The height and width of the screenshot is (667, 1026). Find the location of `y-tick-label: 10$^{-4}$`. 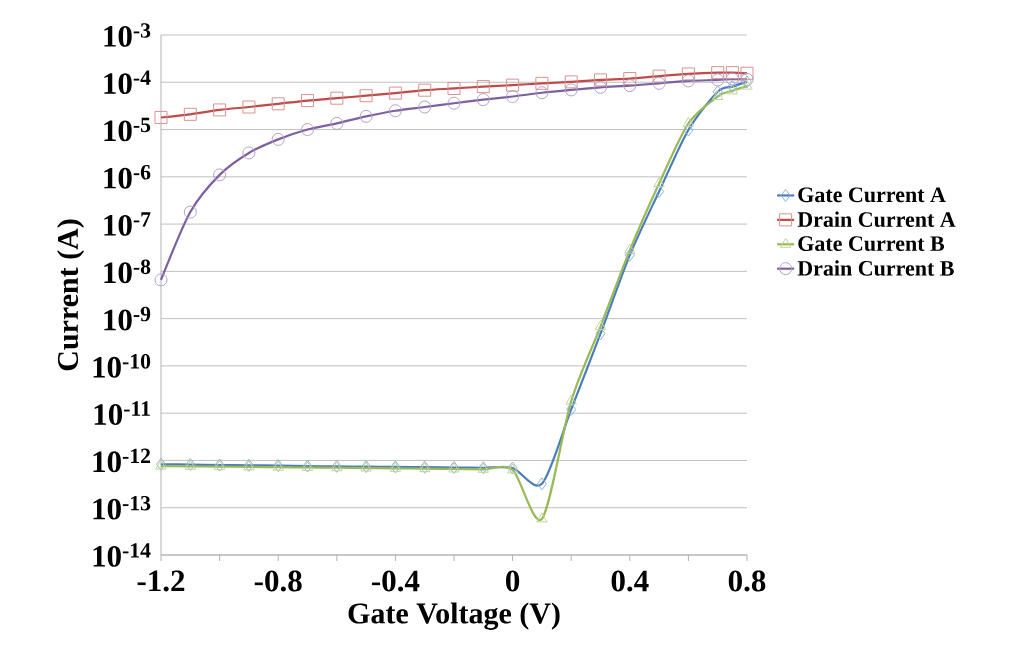

y-tick-label: 10$^{-4}$ is located at coordinates (127, 82).